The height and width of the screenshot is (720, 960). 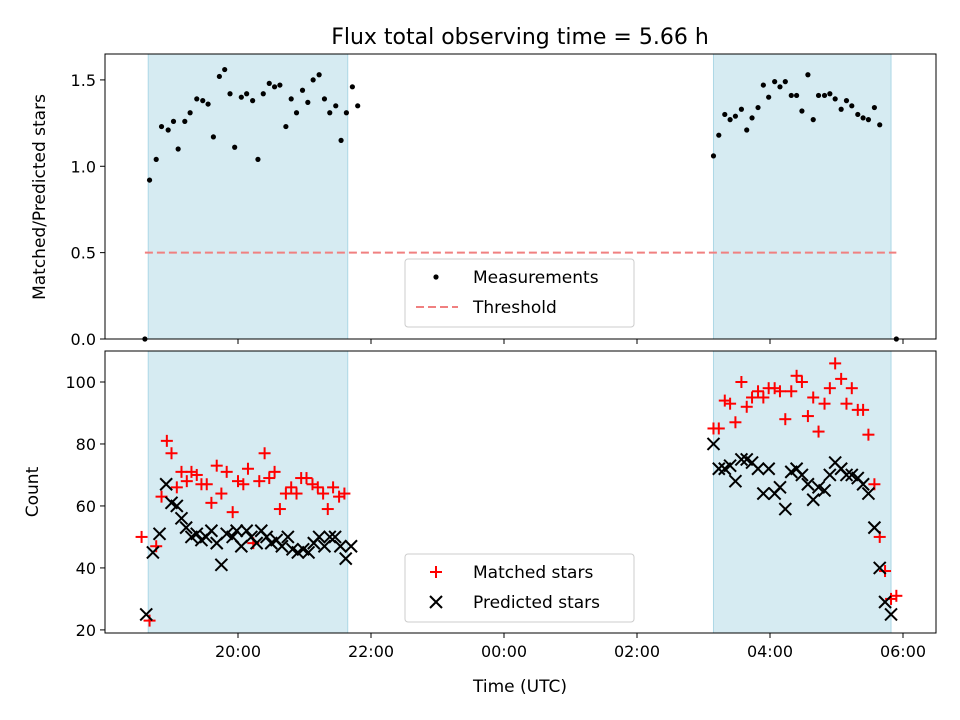 I want to click on ratio-x-axis, so click(x=570, y=341).